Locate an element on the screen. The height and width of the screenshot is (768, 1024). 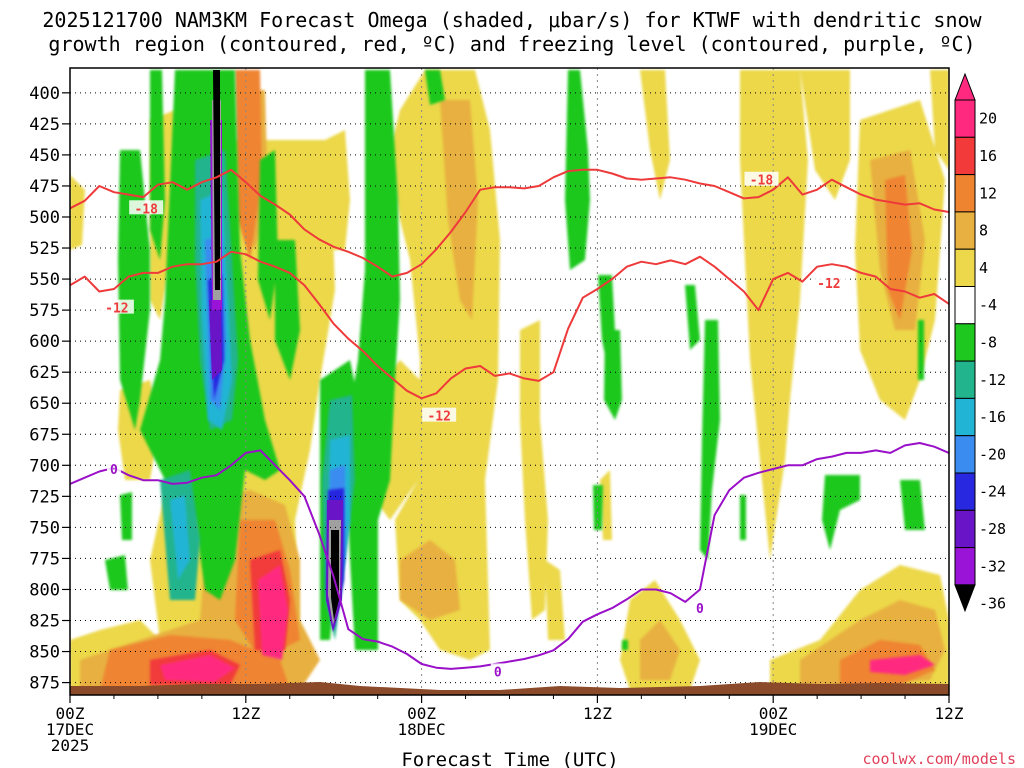
credit-text: coolwx.com/models is located at coordinates (939, 759).